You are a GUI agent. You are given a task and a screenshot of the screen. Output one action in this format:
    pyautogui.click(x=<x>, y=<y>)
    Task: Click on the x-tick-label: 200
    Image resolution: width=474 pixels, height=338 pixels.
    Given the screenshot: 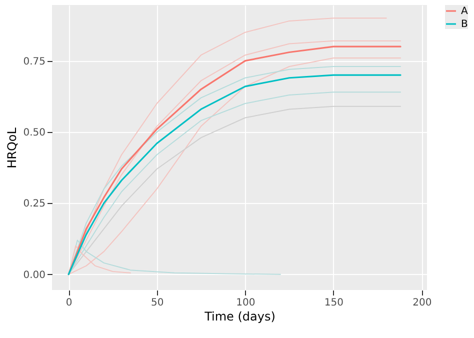 What is the action you would take?
    pyautogui.click(x=422, y=303)
    